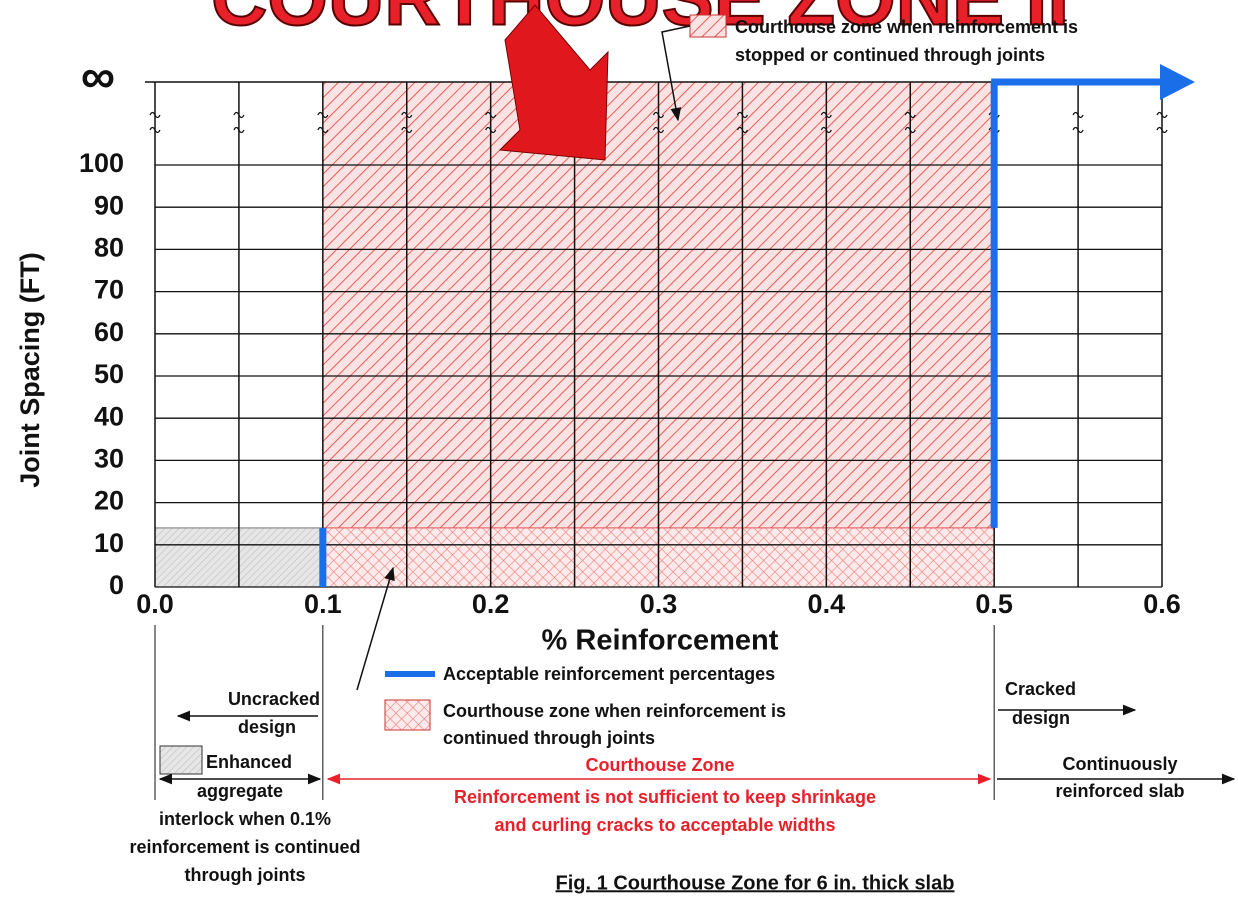 This screenshot has width=1238, height=902. Describe the element at coordinates (244, 847) in the screenshot. I see `annotation: reinforcement is continued` at that location.